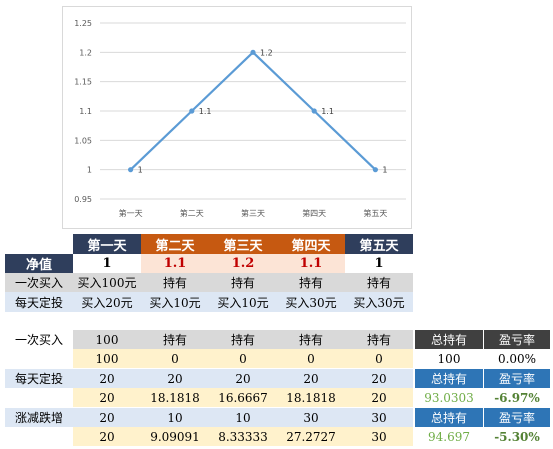 Image resolution: width=553 pixels, height=449 pixels. What do you see at coordinates (311, 378) in the screenshot?
I see `t2-daily-h4: 20` at bounding box center [311, 378].